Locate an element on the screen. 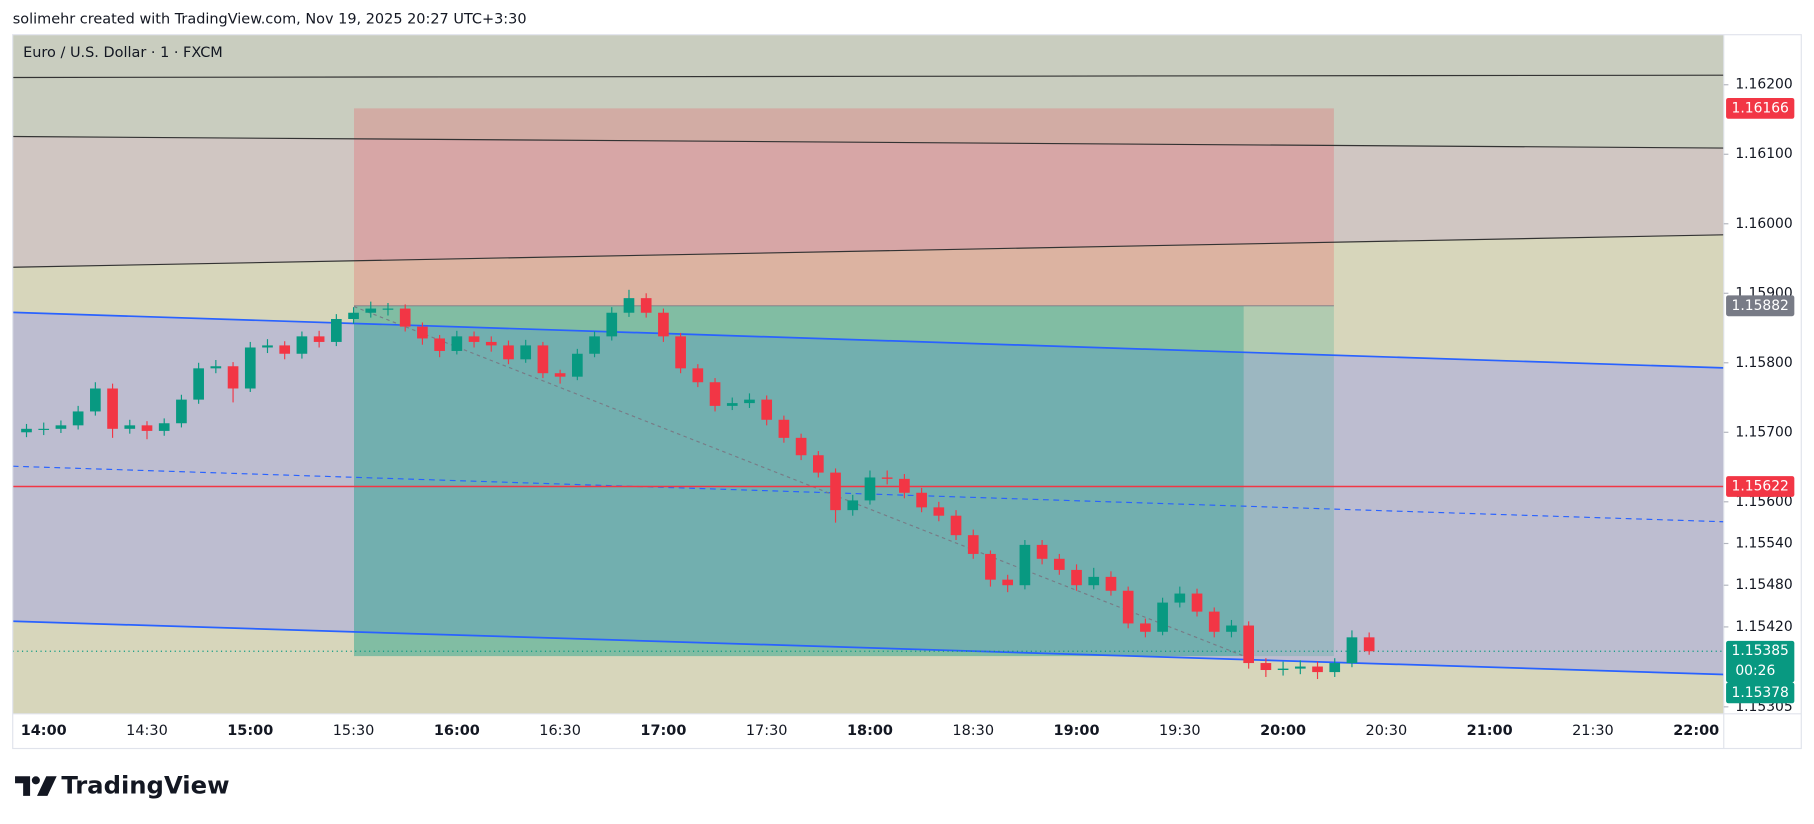  y-tick-label: 1.16100 is located at coordinates (1763, 154).